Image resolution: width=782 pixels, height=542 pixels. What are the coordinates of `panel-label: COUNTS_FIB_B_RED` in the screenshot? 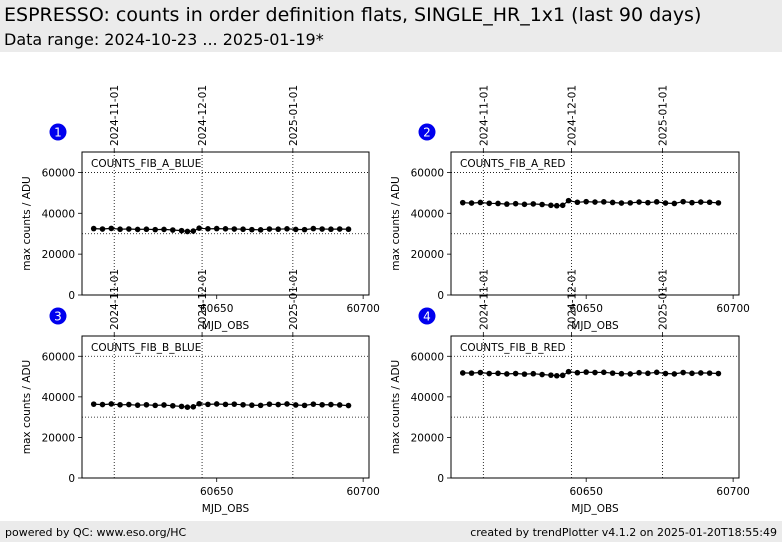 It's located at (513, 348).